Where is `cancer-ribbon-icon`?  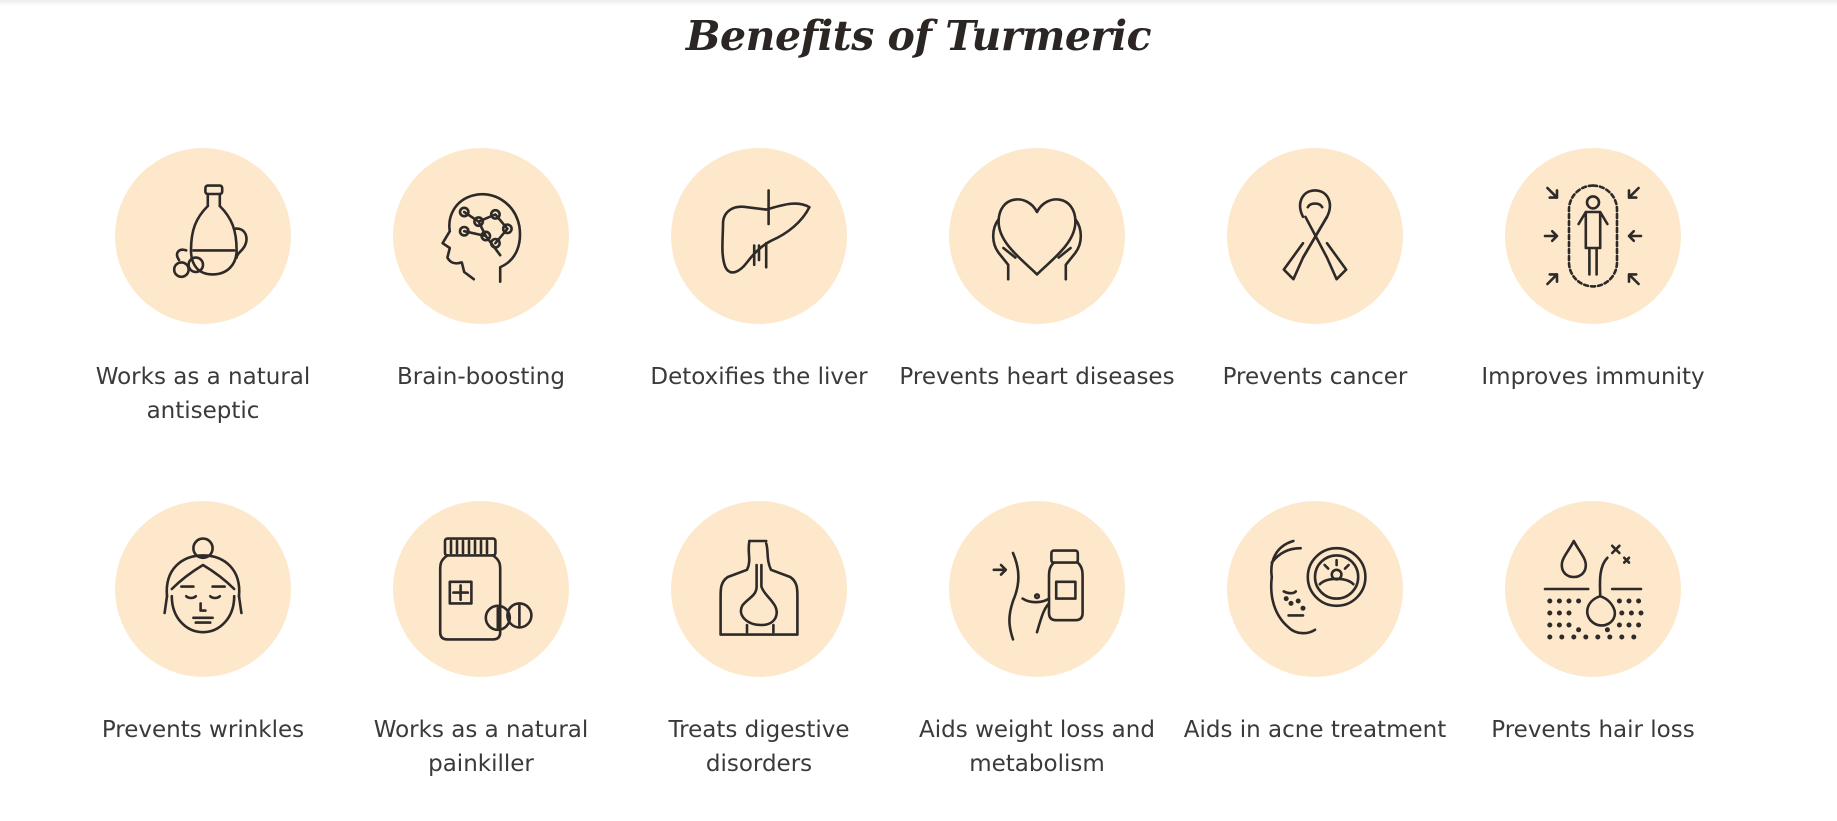
cancer-ribbon-icon is located at coordinates (1315, 236).